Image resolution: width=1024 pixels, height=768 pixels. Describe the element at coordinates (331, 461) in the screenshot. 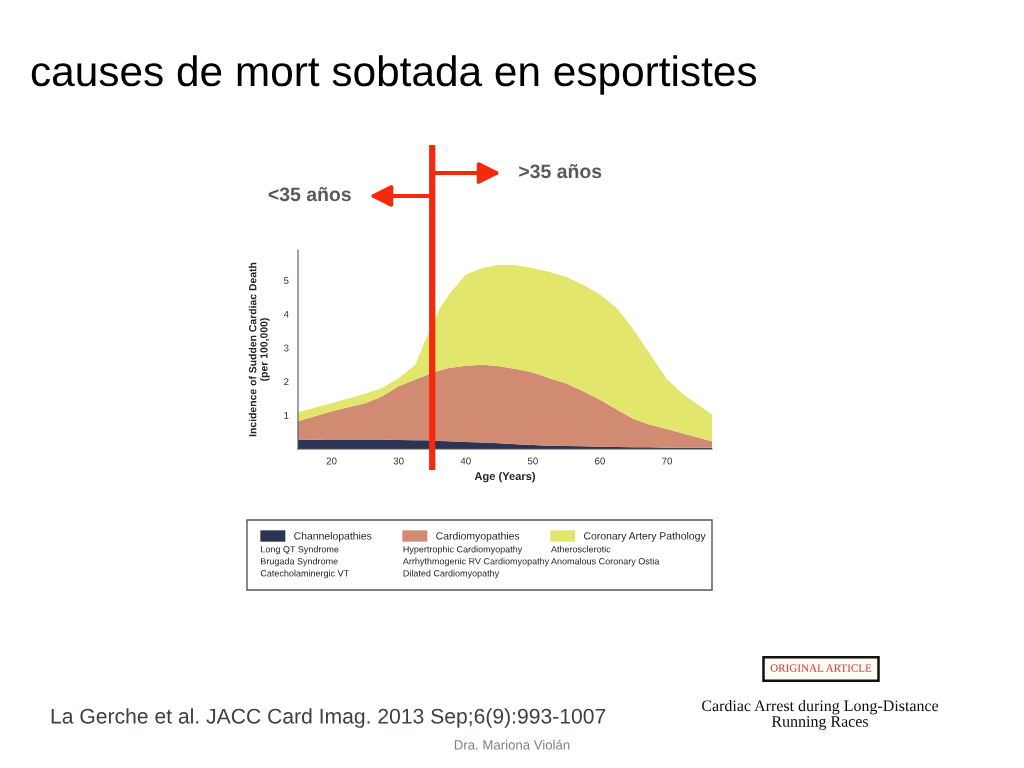

I see `x-tick-label: 20` at that location.